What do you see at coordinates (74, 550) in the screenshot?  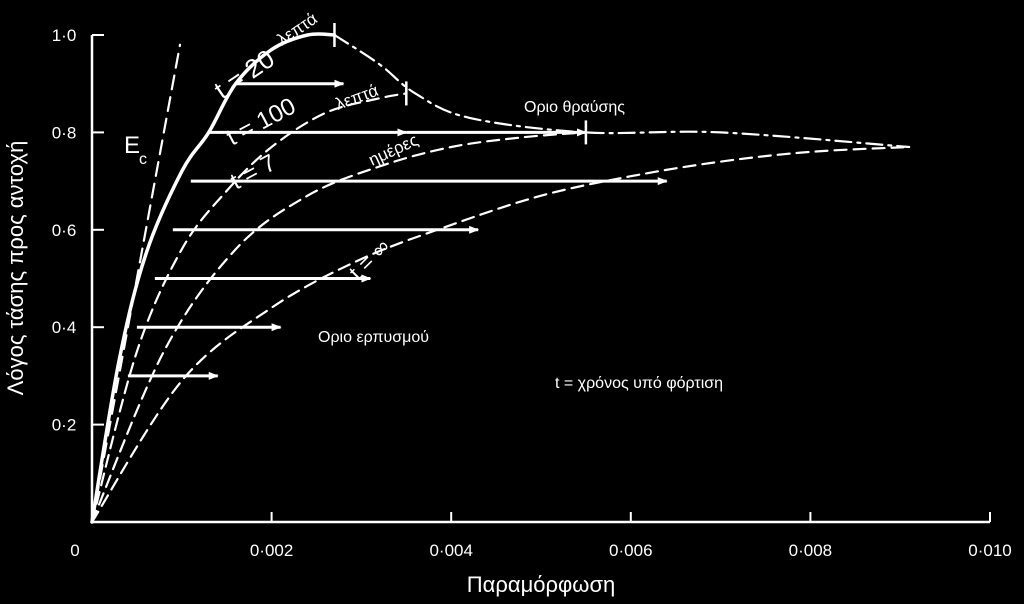 I see `x-tick-label: 0` at bounding box center [74, 550].